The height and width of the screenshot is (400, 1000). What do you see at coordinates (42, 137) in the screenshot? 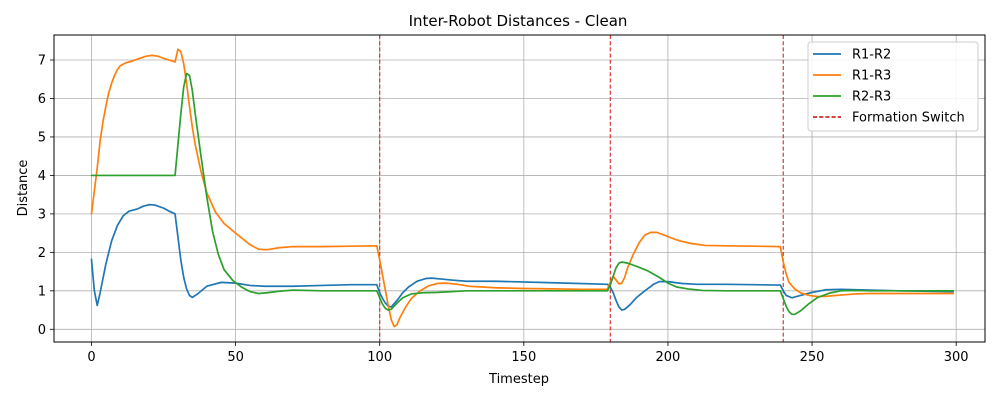
I see `y-tick-label: 5` at bounding box center [42, 137].